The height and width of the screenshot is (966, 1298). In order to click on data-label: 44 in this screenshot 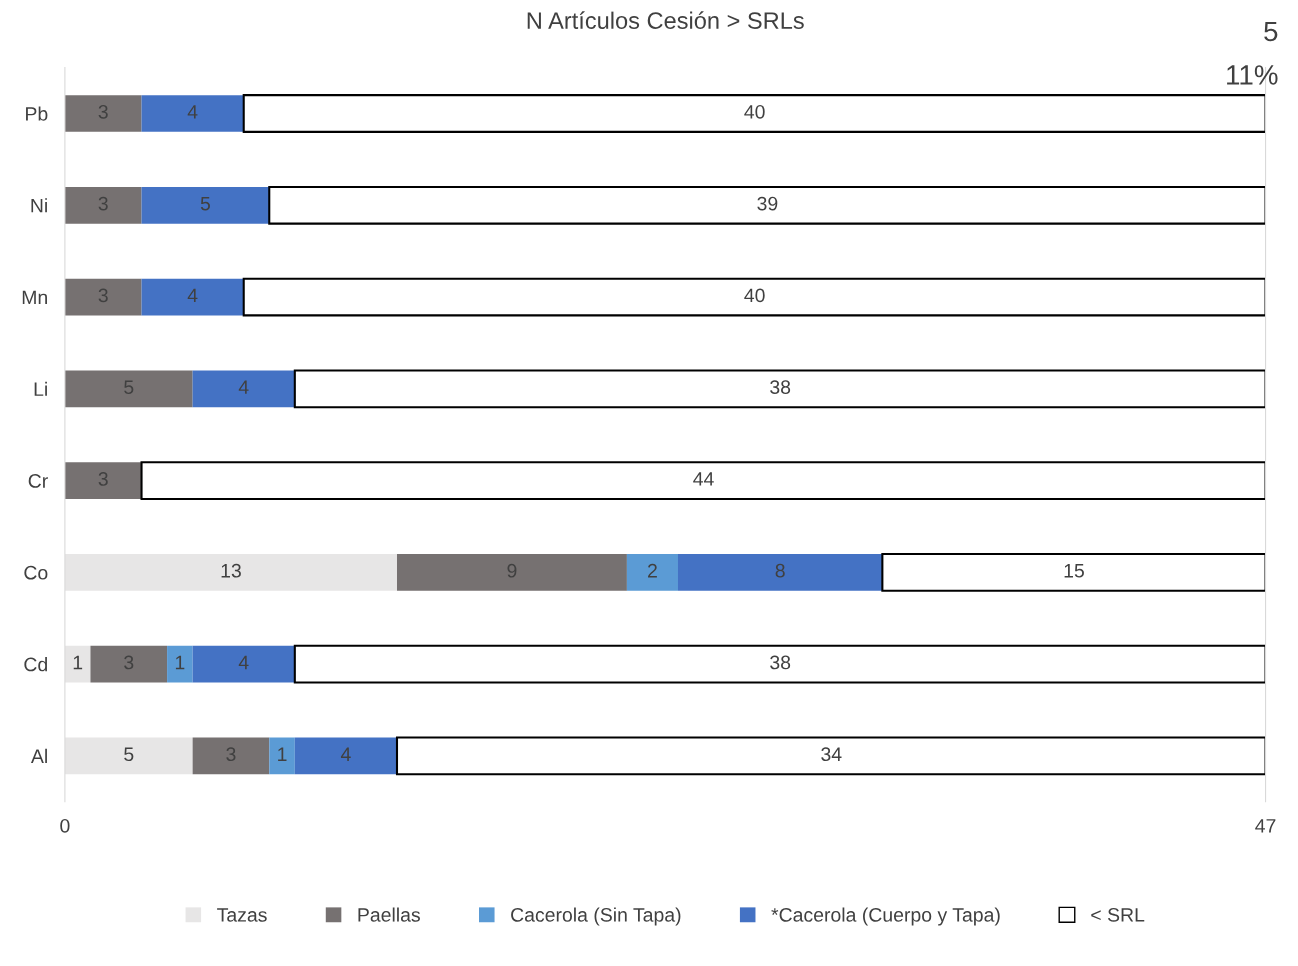, I will do `click(703, 479)`.